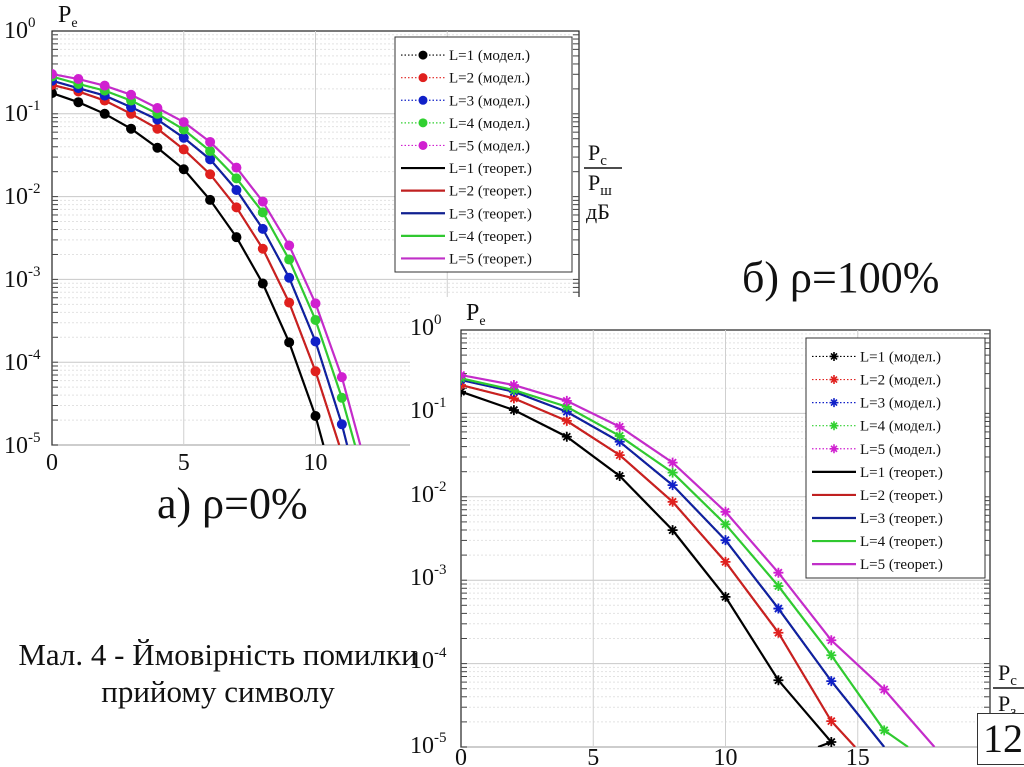  What do you see at coordinates (428, 659) in the screenshot?
I see `y-tick-label: 10⁻⁴` at bounding box center [428, 659].